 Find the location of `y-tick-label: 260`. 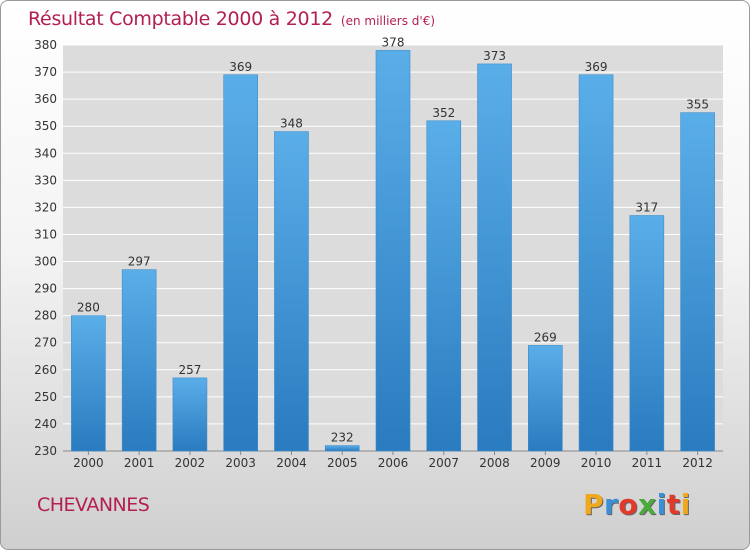

y-tick-label: 260 is located at coordinates (45, 370).